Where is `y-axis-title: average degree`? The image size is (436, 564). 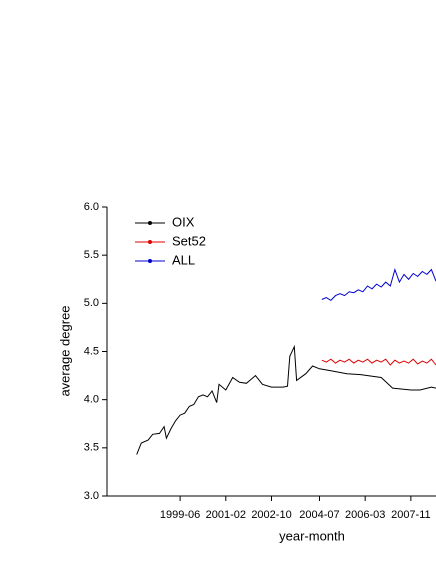 y-axis-title: average degree is located at coordinates (64, 350).